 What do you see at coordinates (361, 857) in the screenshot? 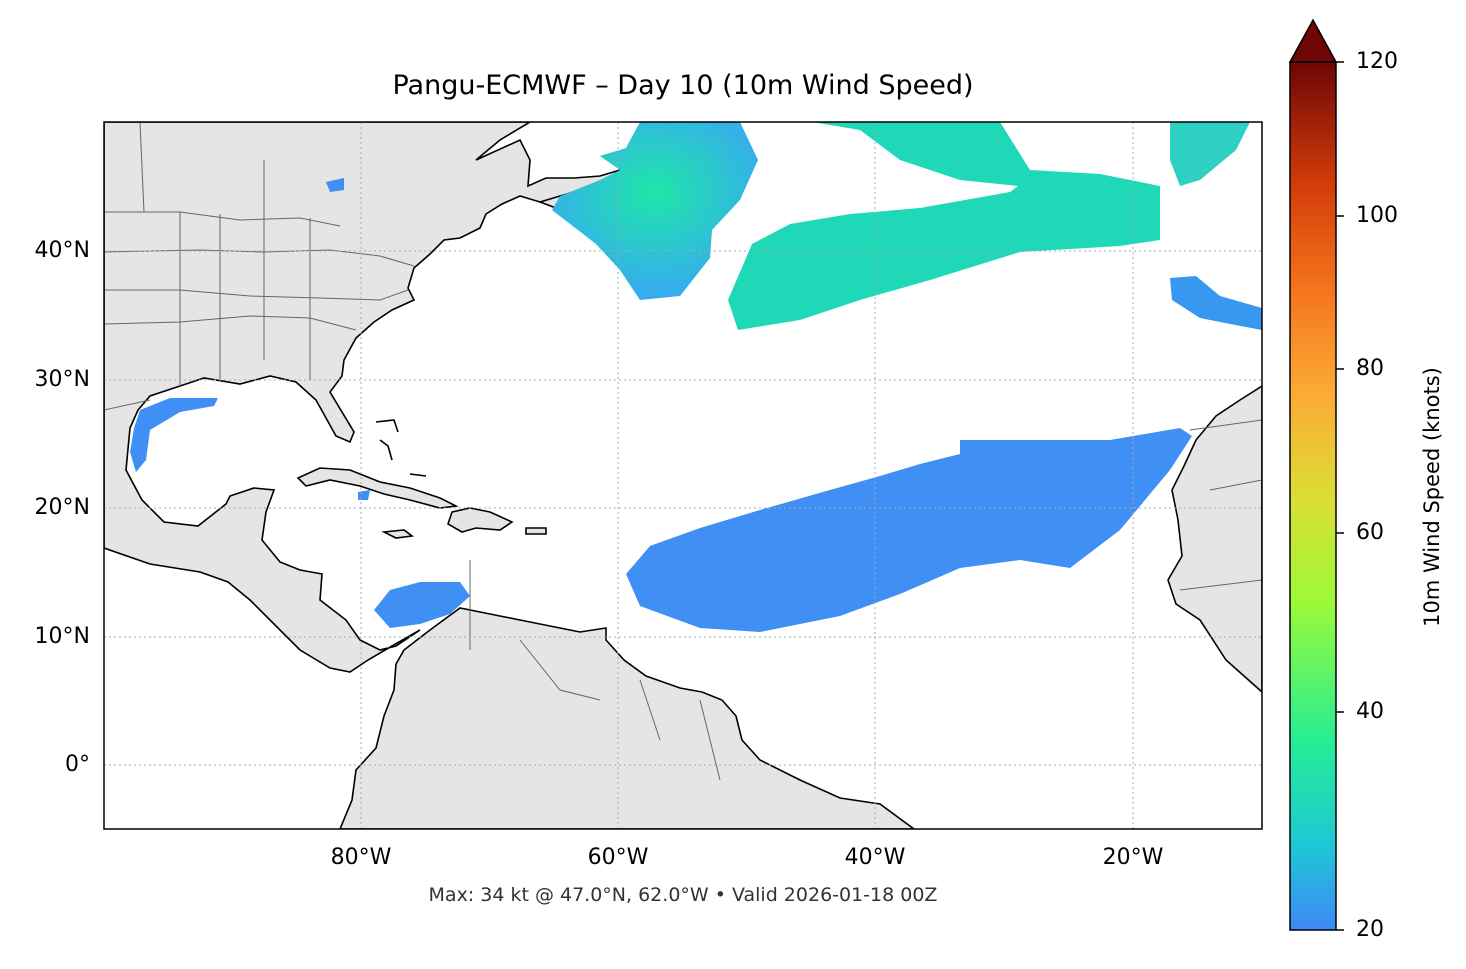
I see `lon-tick-label-80w: 80°W` at bounding box center [361, 857].